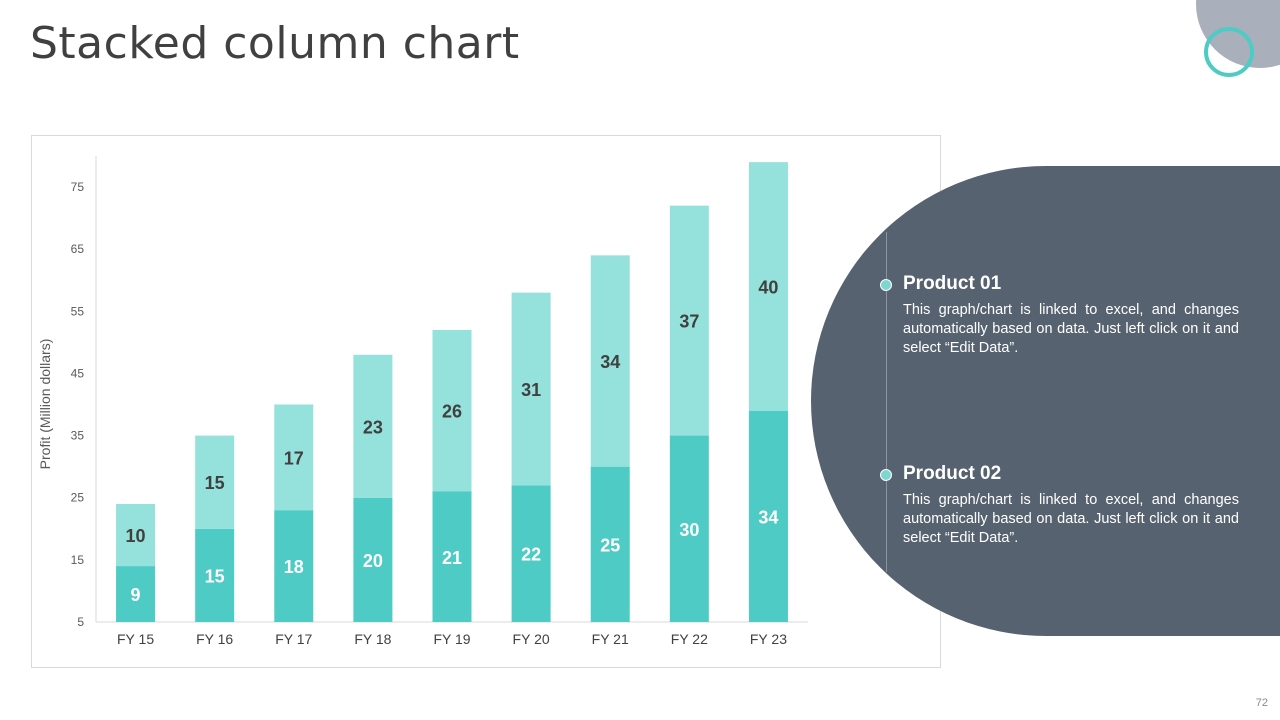 This screenshot has height=720, width=1280. What do you see at coordinates (610, 639) in the screenshot?
I see `x-tick-label: FY 21` at bounding box center [610, 639].